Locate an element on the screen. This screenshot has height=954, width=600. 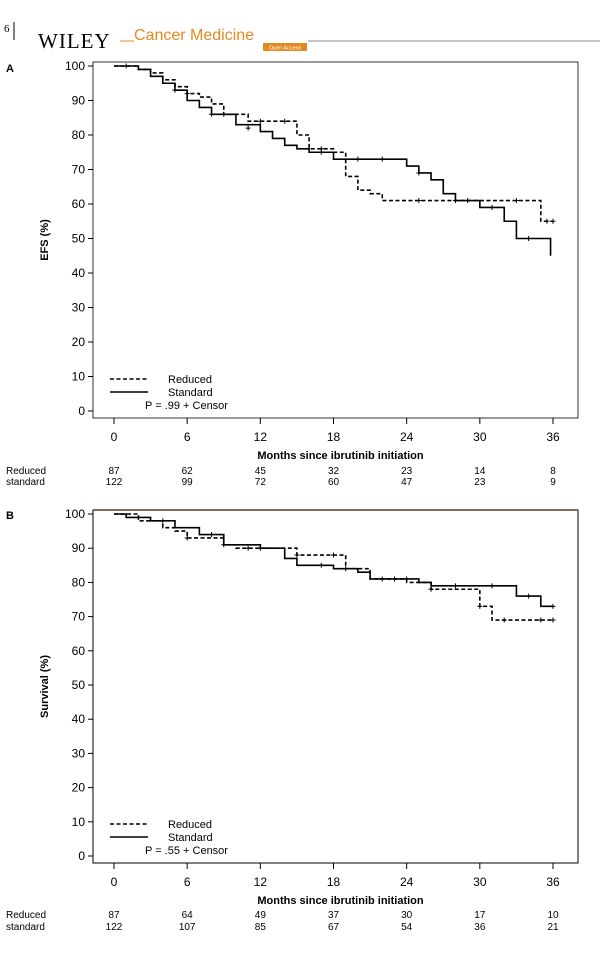
panel-b-risk-value: 30 is located at coordinates (407, 915).